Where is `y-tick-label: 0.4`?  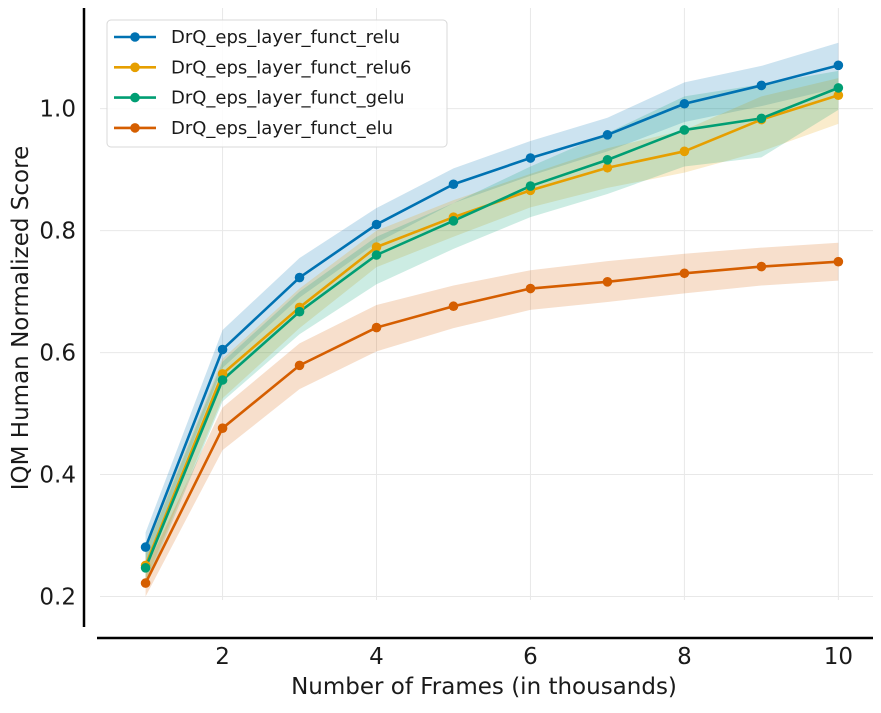
y-tick-label: 0.4 is located at coordinates (57, 476).